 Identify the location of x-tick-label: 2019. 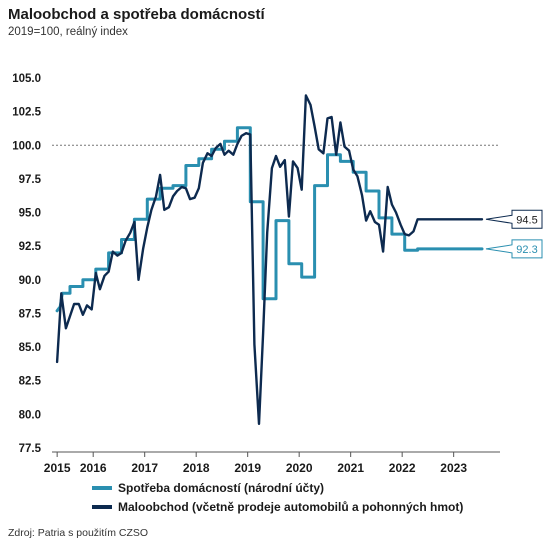
(247, 468).